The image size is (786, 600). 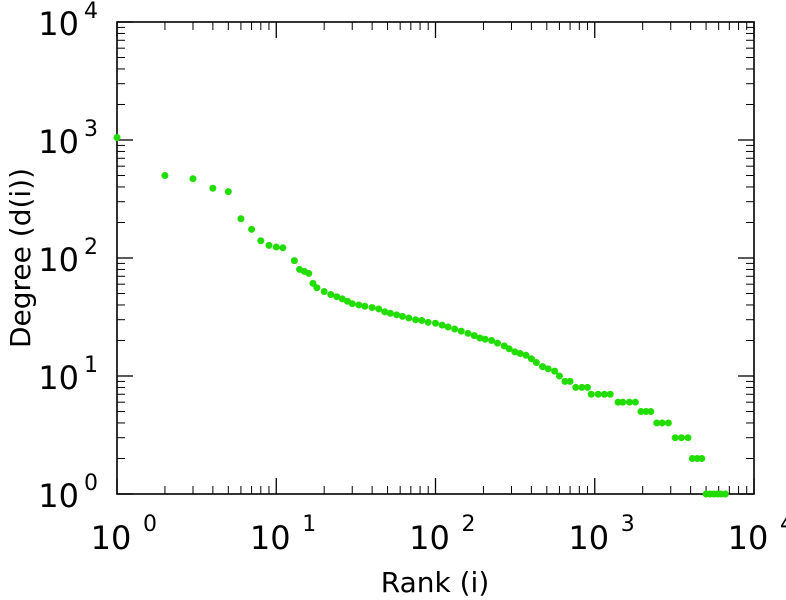 I want to click on x-tick-labels: 10 0 10 1 10 2 10 3 10 4, so click(x=438, y=534).